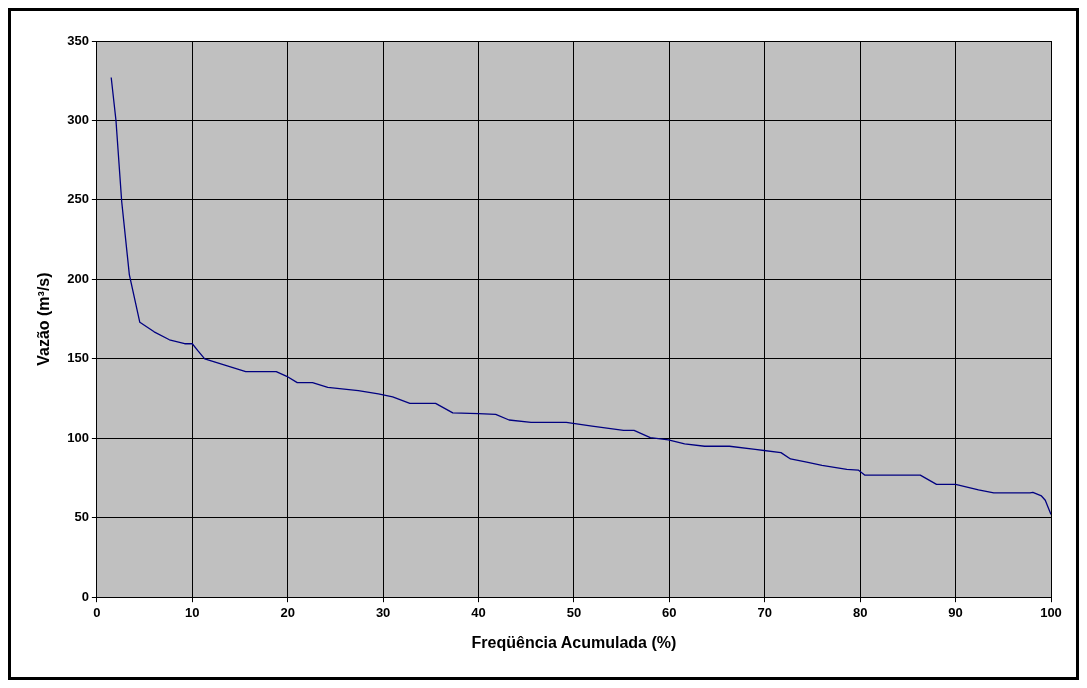 The image size is (1087, 688). Describe the element at coordinates (78, 40) in the screenshot. I see `y-tick-label: 350` at that location.